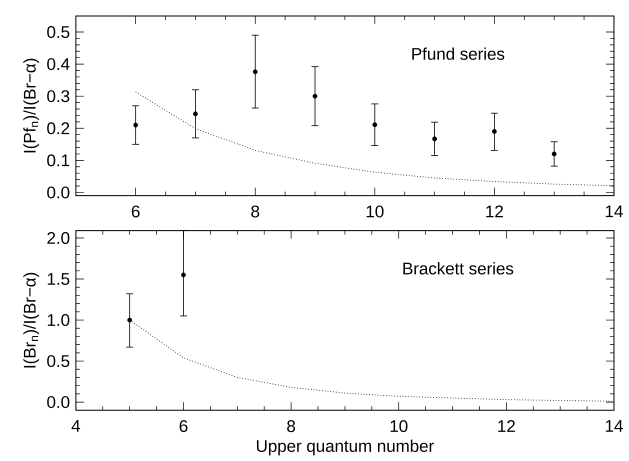 The width and height of the screenshot is (629, 461). What do you see at coordinates (345, 448) in the screenshot?
I see `x-axis-title: Upper quantum number` at bounding box center [345, 448].